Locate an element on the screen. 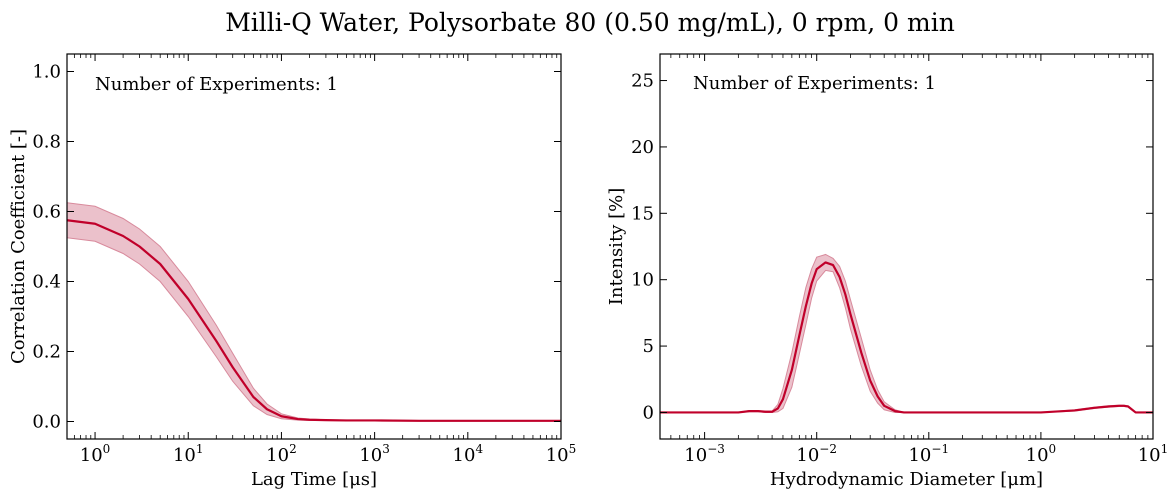  x-tick-label: 10⁻² is located at coordinates (816, 454).